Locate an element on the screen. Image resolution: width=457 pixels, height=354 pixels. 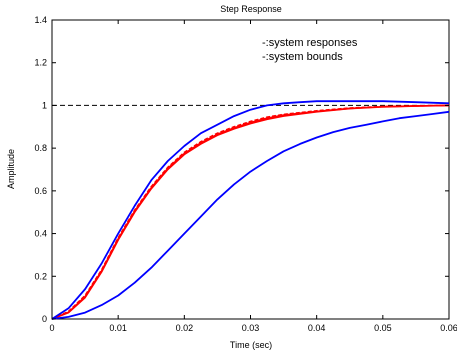
x-tick-label: 0.04 is located at coordinates (317, 328).